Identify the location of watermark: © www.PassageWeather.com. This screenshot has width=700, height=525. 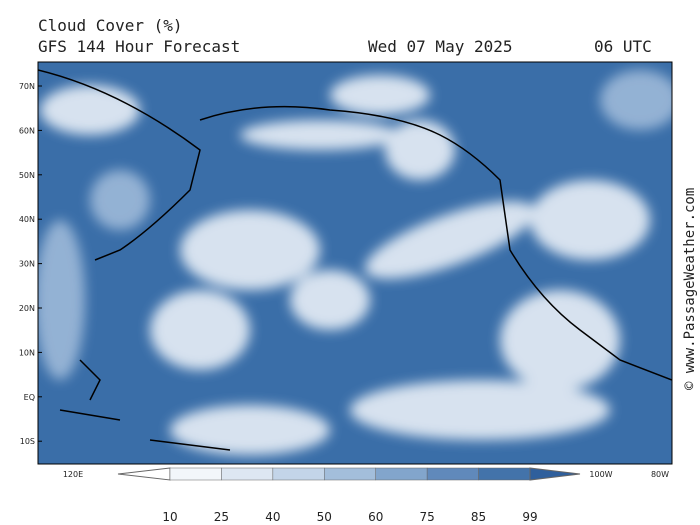
(690, 289).